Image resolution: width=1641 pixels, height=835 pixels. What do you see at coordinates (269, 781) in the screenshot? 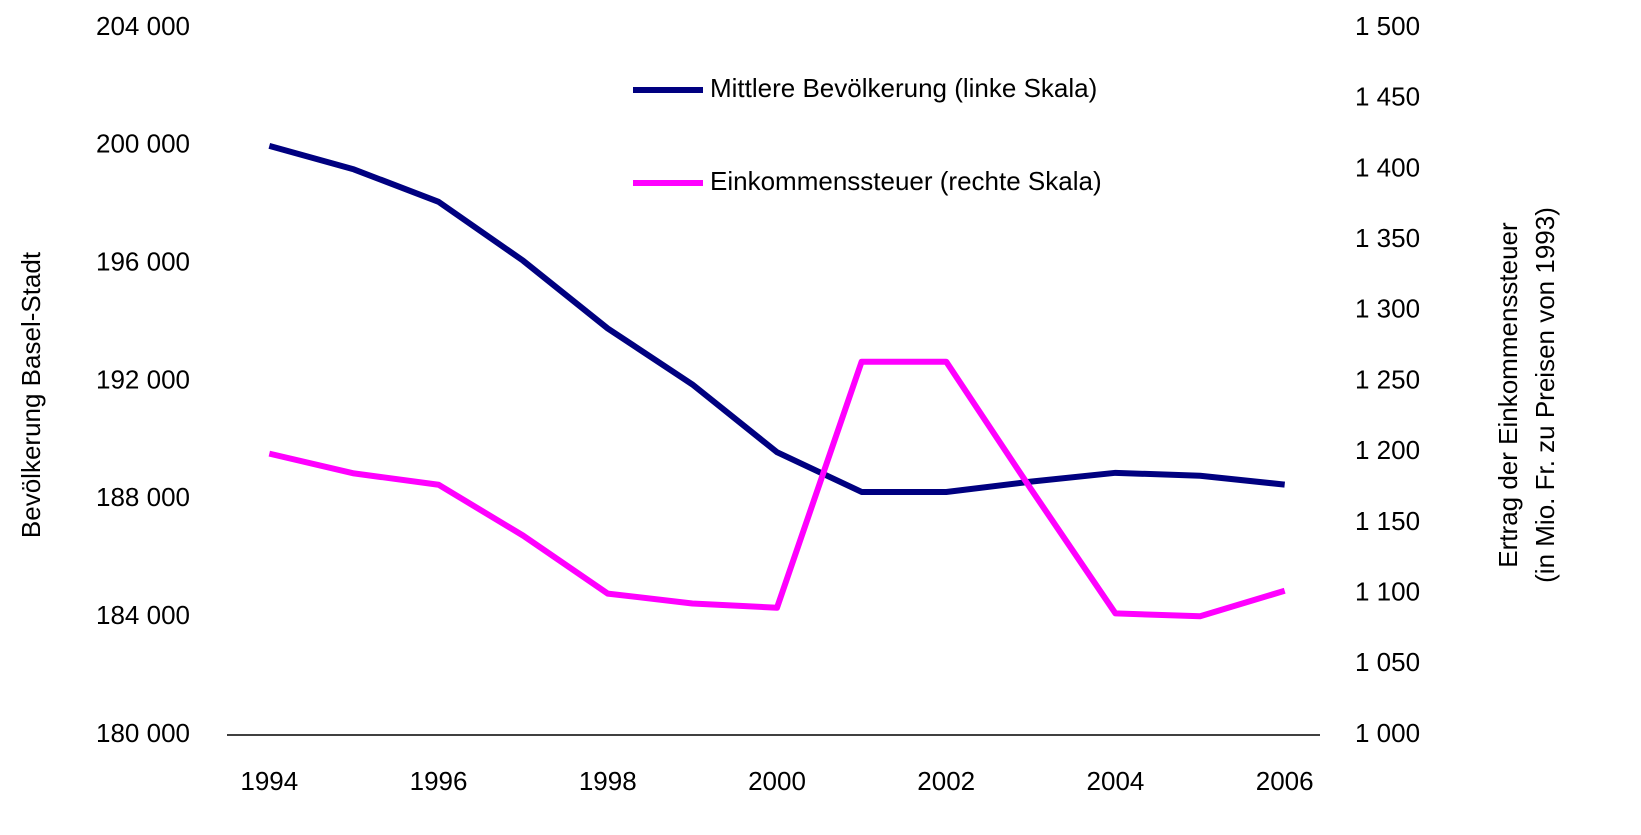
I see `x-tick-label: 1994` at bounding box center [269, 781].